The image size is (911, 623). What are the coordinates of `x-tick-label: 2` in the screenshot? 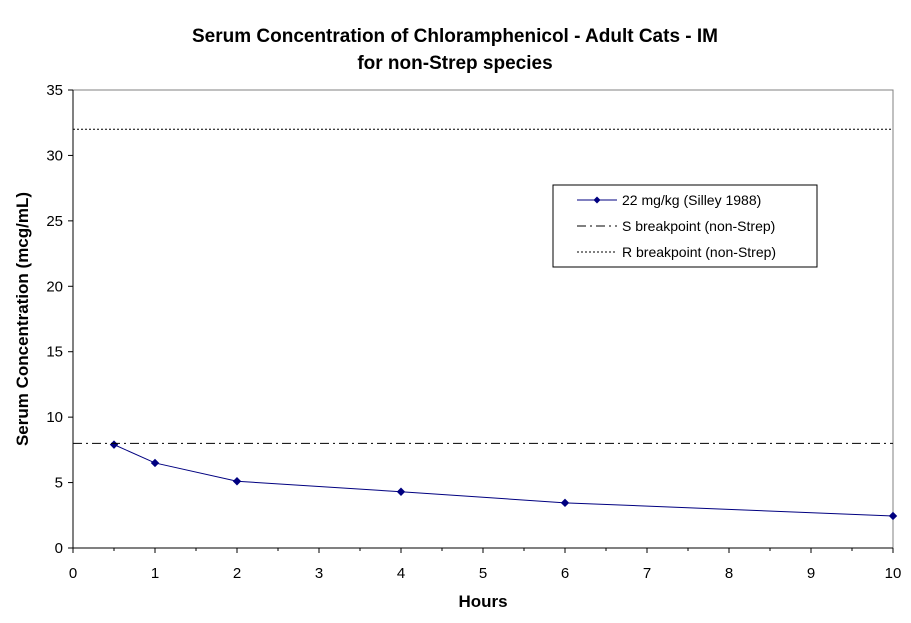 It's located at (237, 573).